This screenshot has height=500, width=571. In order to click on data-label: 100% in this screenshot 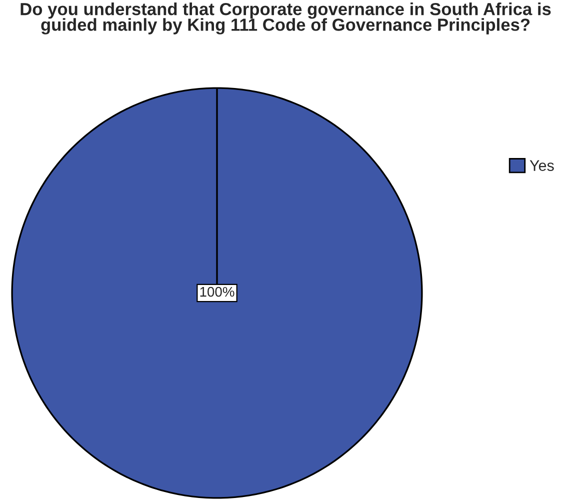, I will do `click(217, 291)`.